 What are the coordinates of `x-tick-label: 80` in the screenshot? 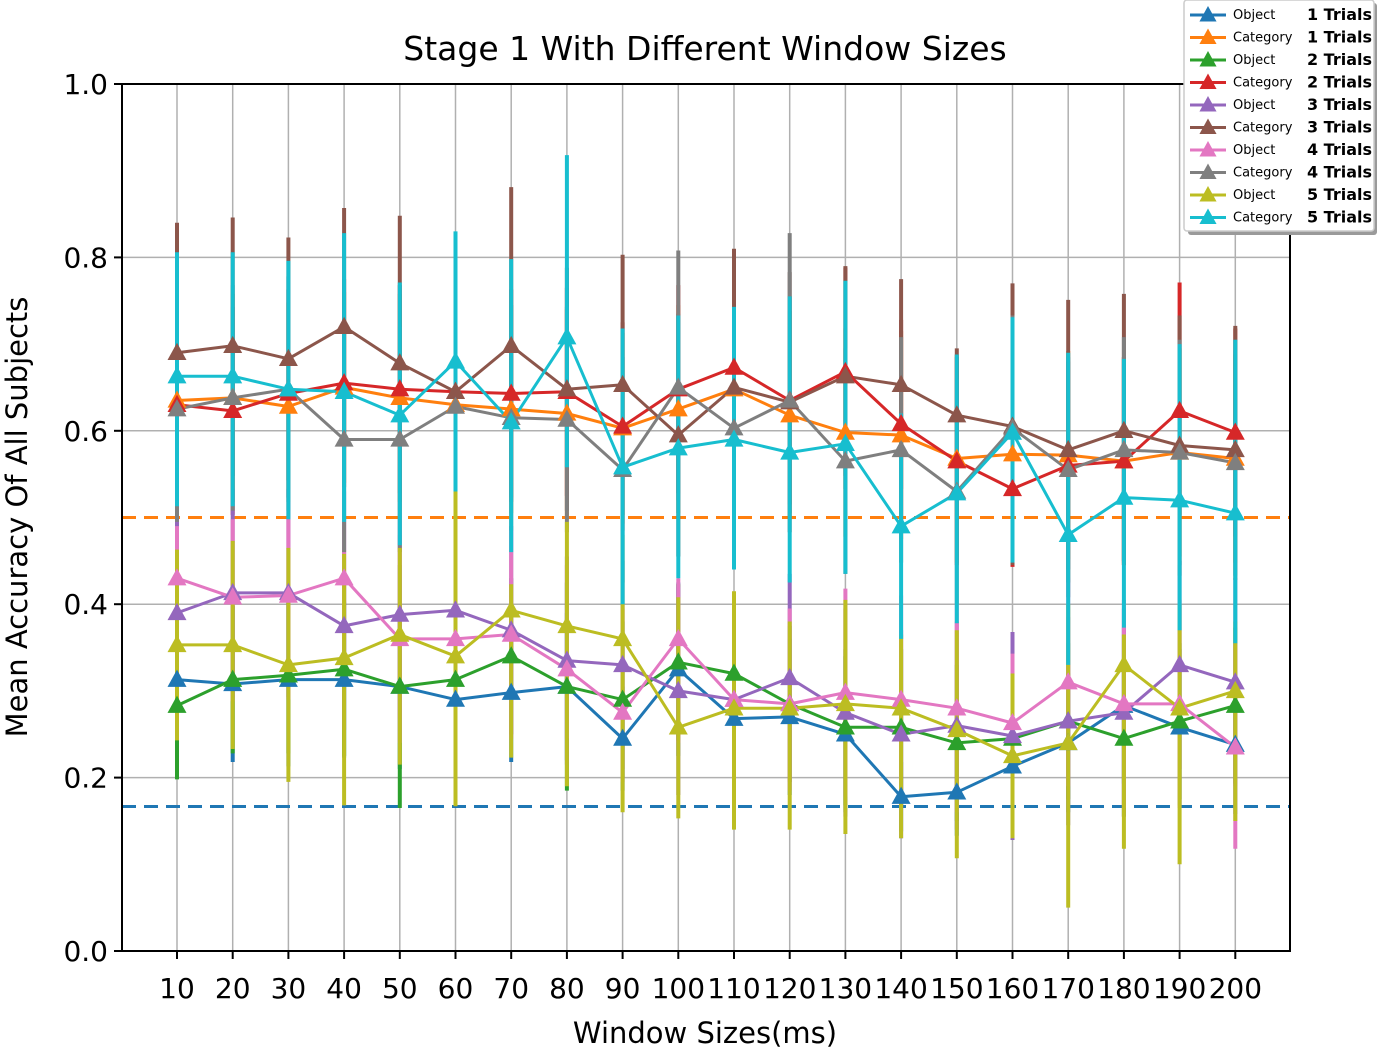 It's located at (567, 988).